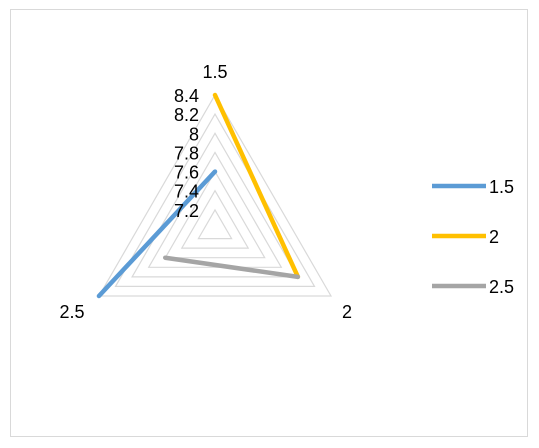  What do you see at coordinates (186, 192) in the screenshot?
I see `radial-tick-label: 7.4` at bounding box center [186, 192].